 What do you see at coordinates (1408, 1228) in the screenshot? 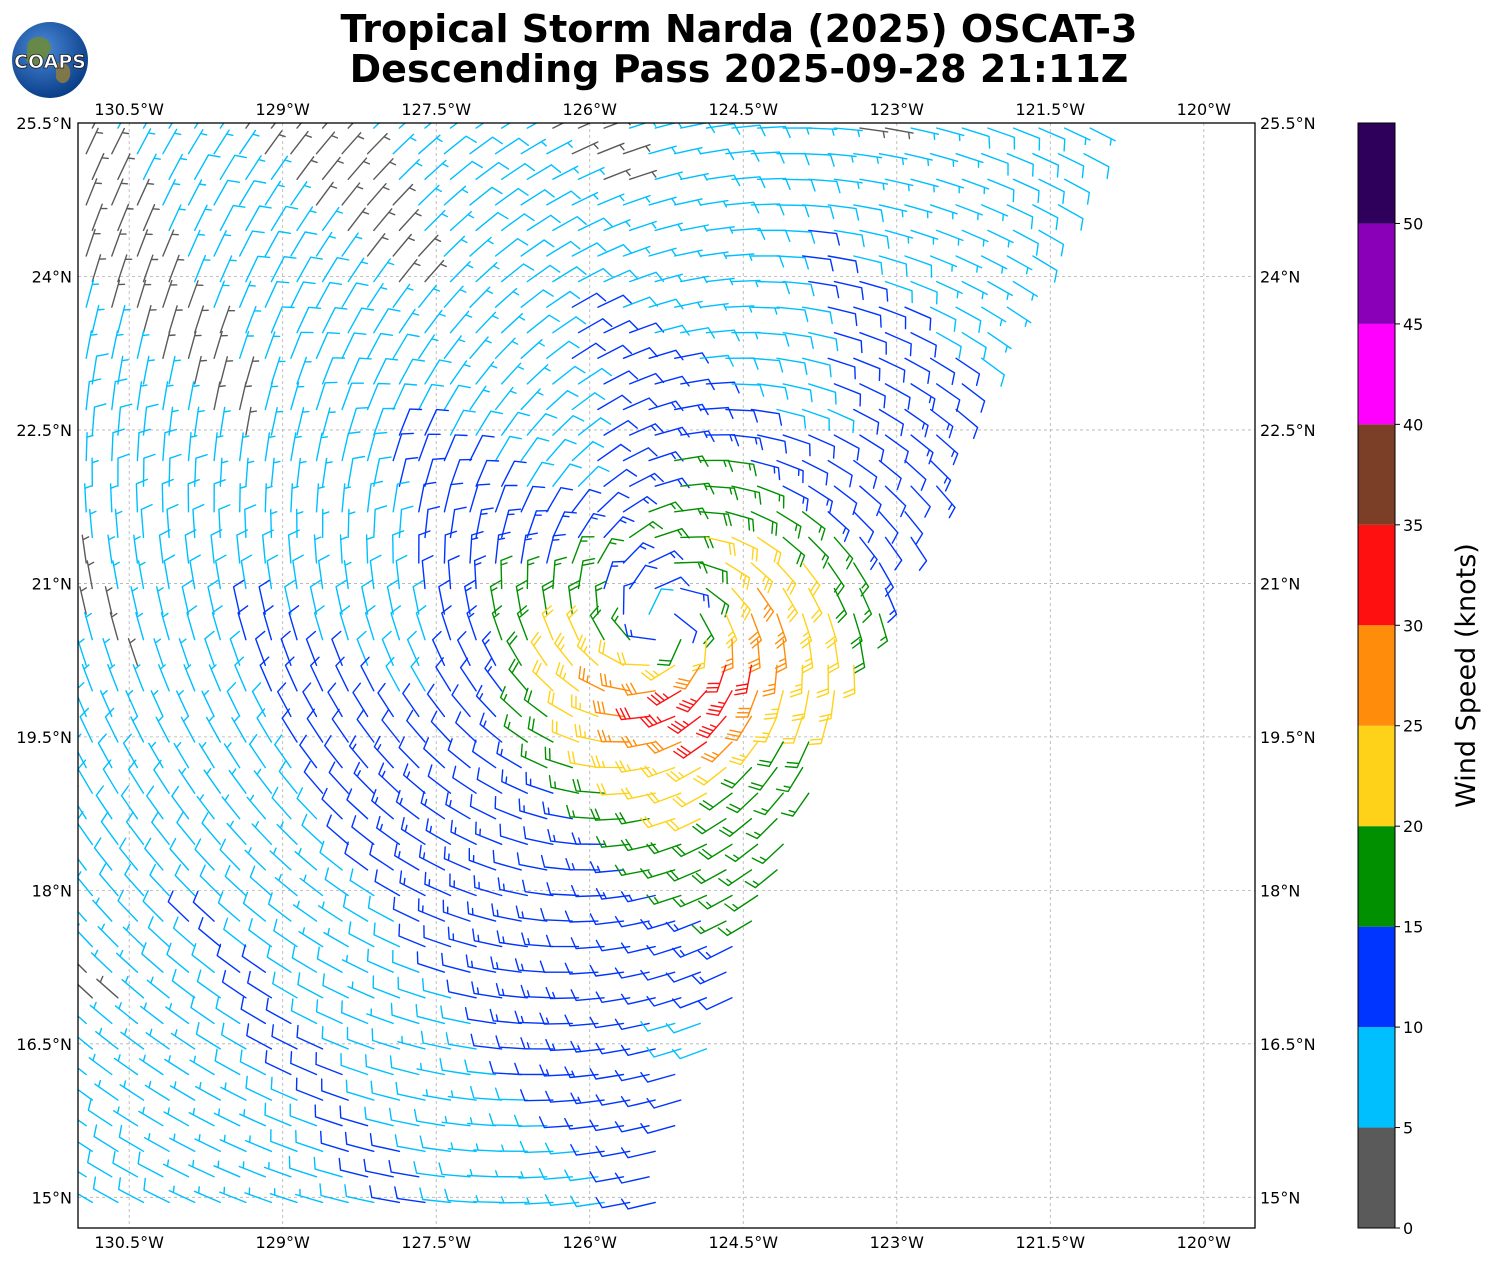
I see `colorbar-tick-label: 0` at bounding box center [1408, 1228].